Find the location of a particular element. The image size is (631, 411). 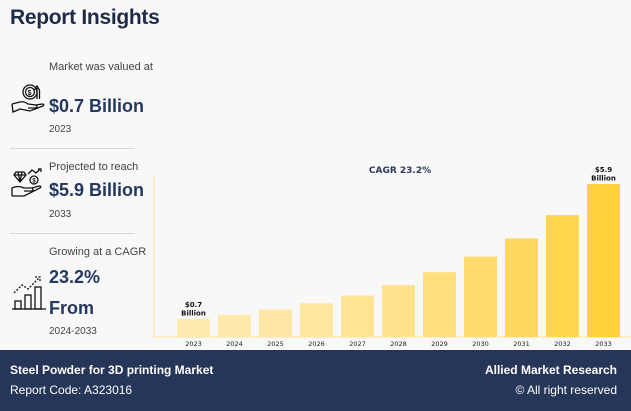

data-label: $0.7 is located at coordinates (193, 305).